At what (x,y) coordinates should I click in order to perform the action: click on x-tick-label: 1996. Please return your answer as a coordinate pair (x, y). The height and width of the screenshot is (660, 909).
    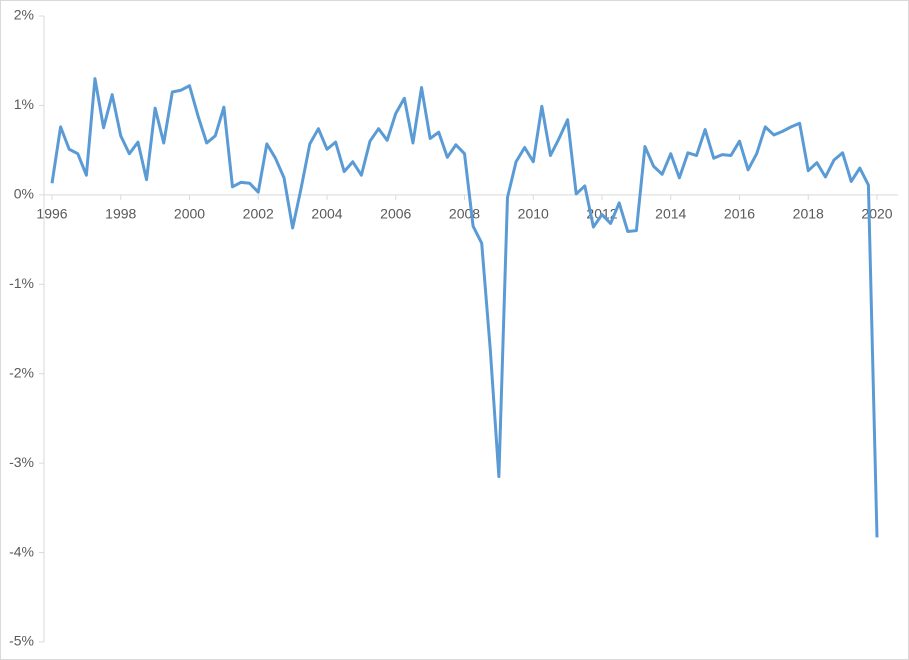
    Looking at the image, I should click on (51, 214).